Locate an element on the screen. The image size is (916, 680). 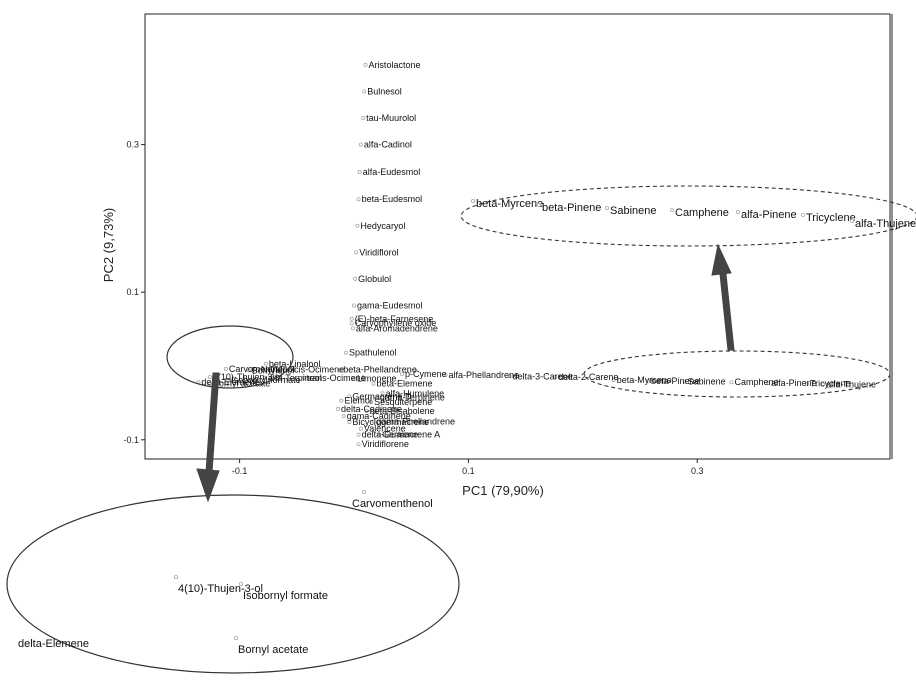
inset-label: delta-Elemene is located at coordinates (53, 644).